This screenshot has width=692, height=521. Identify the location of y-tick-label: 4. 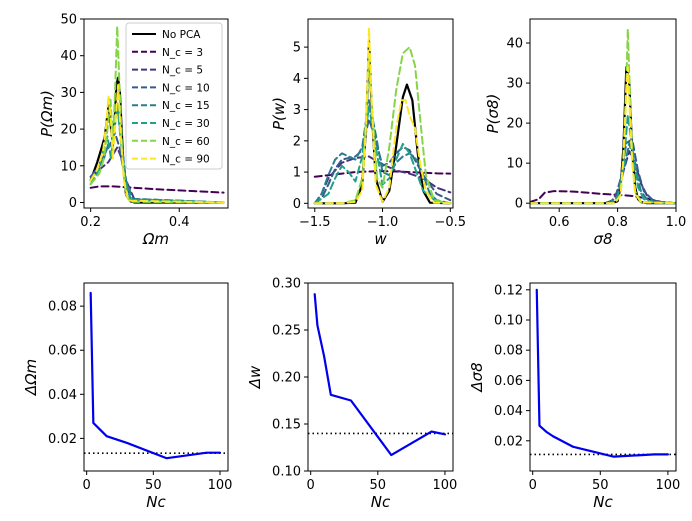
(297, 79).